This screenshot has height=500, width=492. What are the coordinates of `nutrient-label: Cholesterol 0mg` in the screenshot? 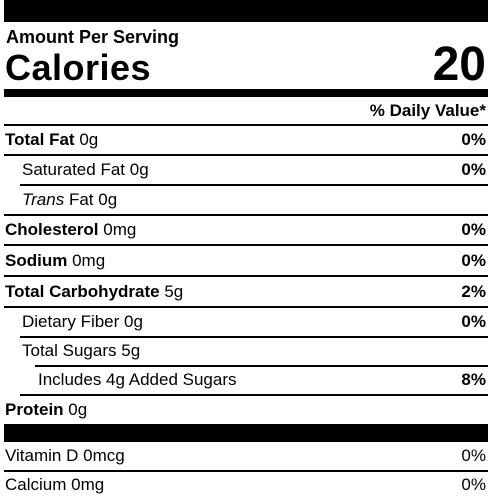 It's located at (70, 229).